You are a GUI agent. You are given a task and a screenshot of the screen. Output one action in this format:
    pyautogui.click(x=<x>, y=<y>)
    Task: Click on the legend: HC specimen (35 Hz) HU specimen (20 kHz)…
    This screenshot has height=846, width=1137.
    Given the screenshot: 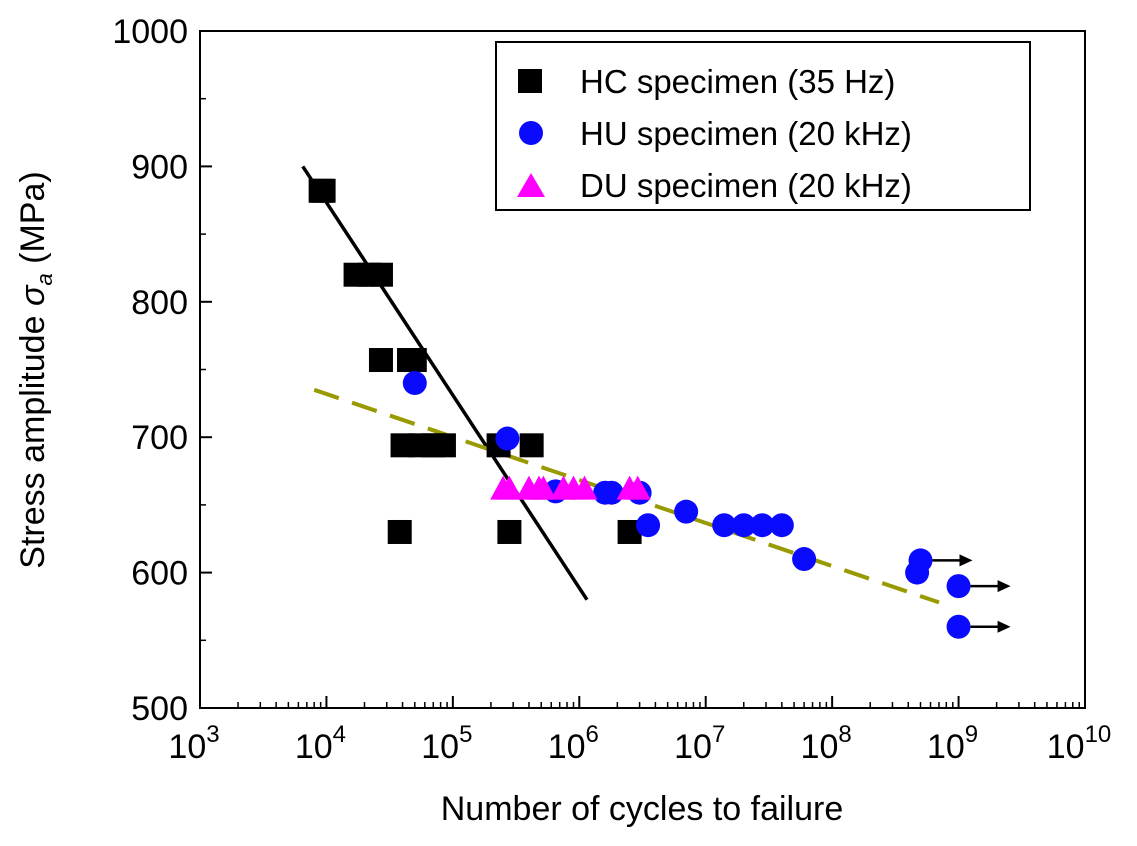 What is the action you would take?
    pyautogui.click(x=763, y=126)
    